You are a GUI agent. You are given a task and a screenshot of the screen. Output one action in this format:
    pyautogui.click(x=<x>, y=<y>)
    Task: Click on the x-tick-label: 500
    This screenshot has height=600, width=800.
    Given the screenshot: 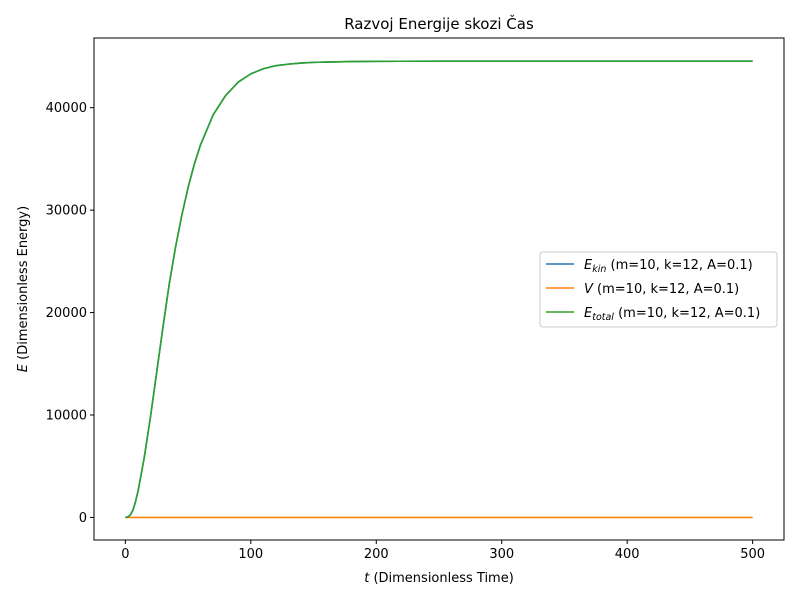 What is the action you would take?
    pyautogui.click(x=752, y=554)
    